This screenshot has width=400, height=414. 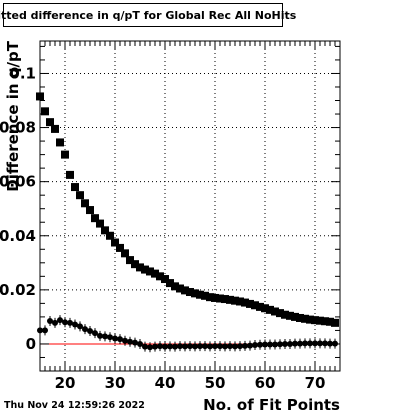 I want to click on y-tick-label: 0.06, so click(x=18, y=182).